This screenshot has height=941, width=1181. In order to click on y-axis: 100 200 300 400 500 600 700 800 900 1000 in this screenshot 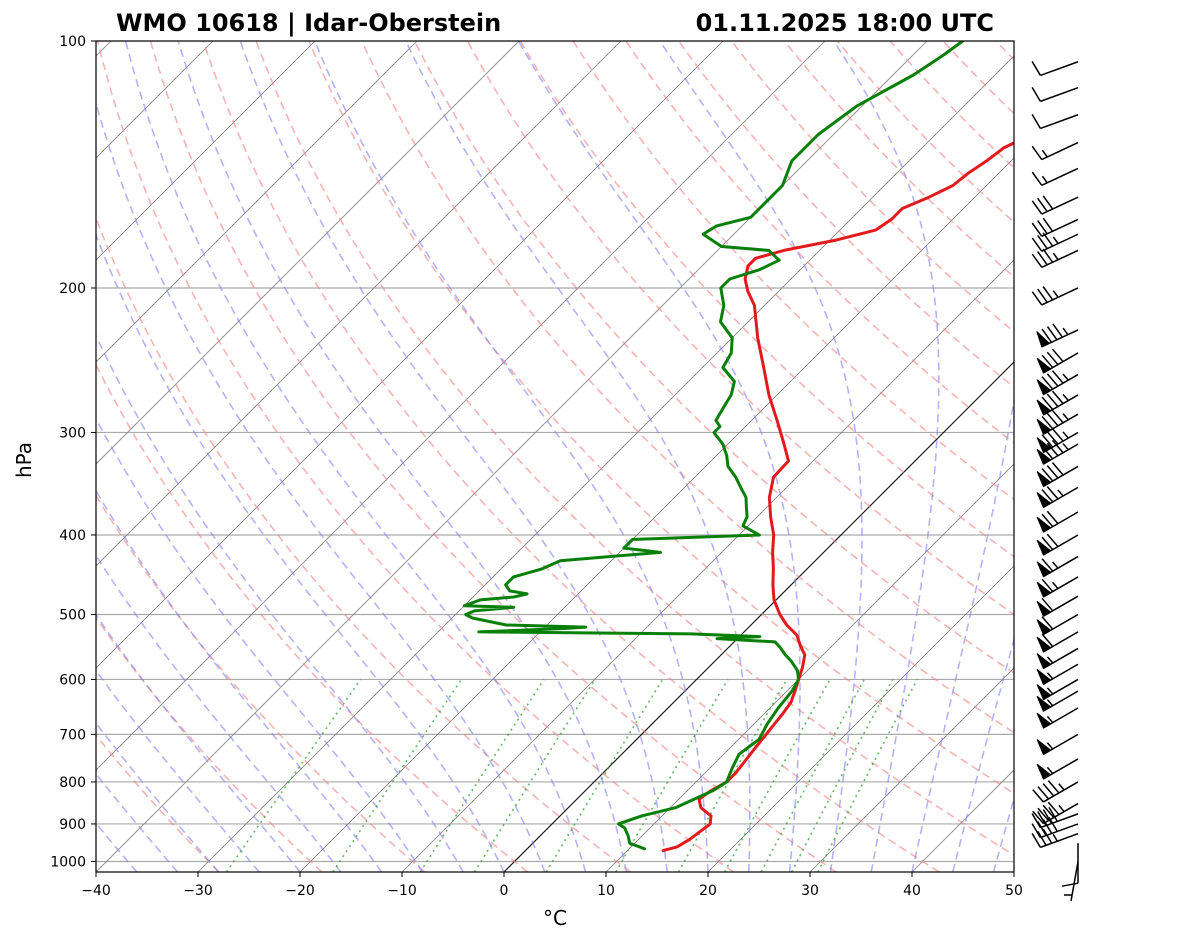, I will do `click(73, 452)`.